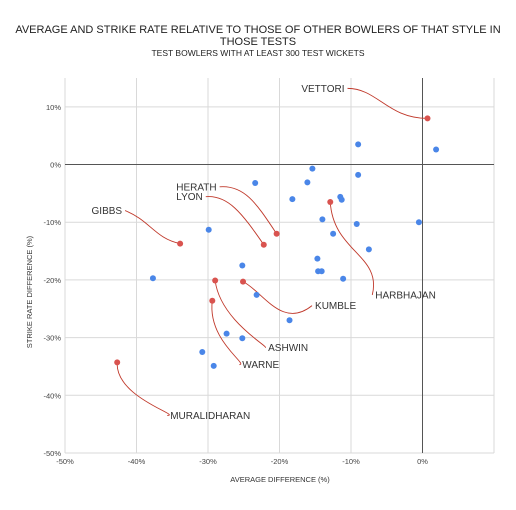 The height and width of the screenshot is (510, 516). What do you see at coordinates (196, 187) in the screenshot?
I see `bowler-label: HERATH` at bounding box center [196, 187].